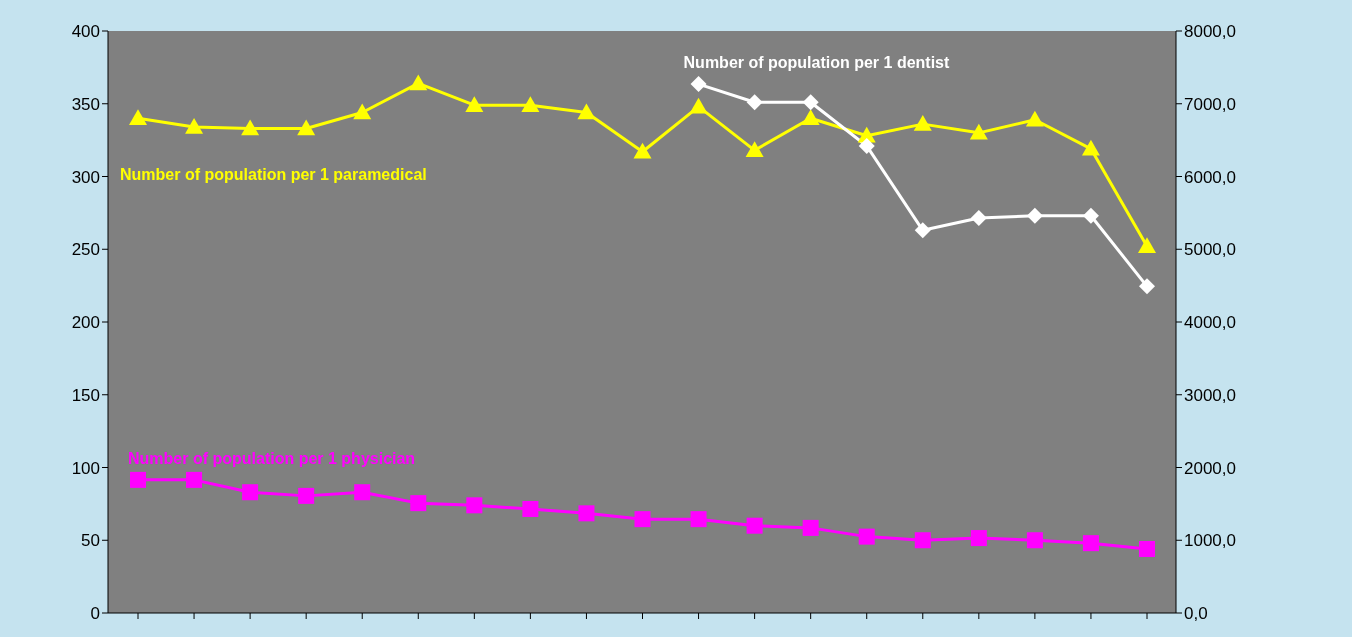 The height and width of the screenshot is (637, 1352). I want to click on y2-tick-label: 6000,0, so click(1210, 177).